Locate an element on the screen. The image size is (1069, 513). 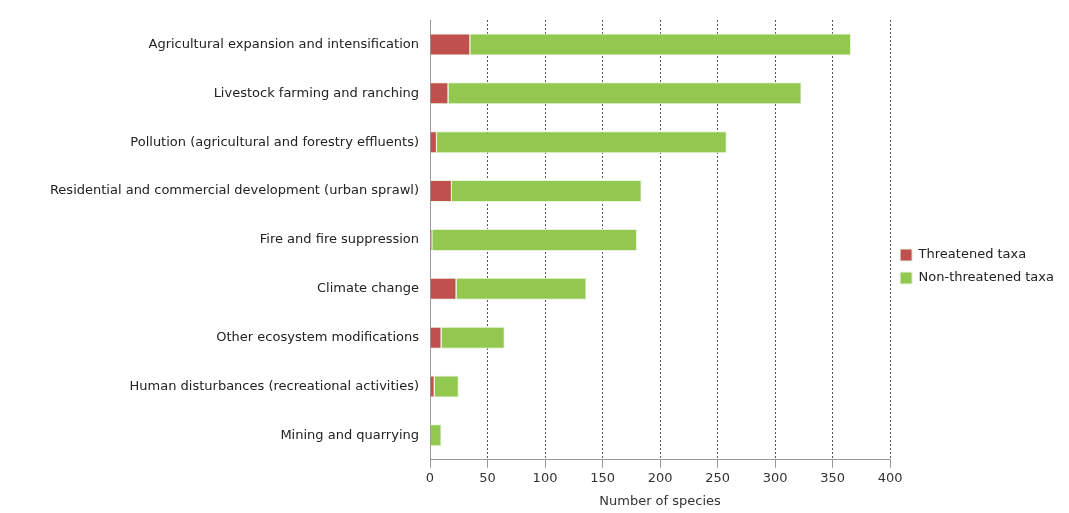
y-tick-label: Other ecosystem modifications is located at coordinates (318, 337).